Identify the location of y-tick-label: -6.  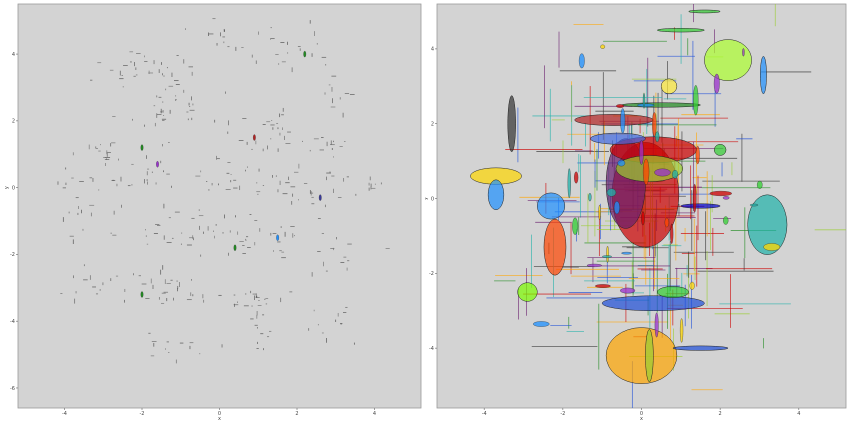
(12, 389).